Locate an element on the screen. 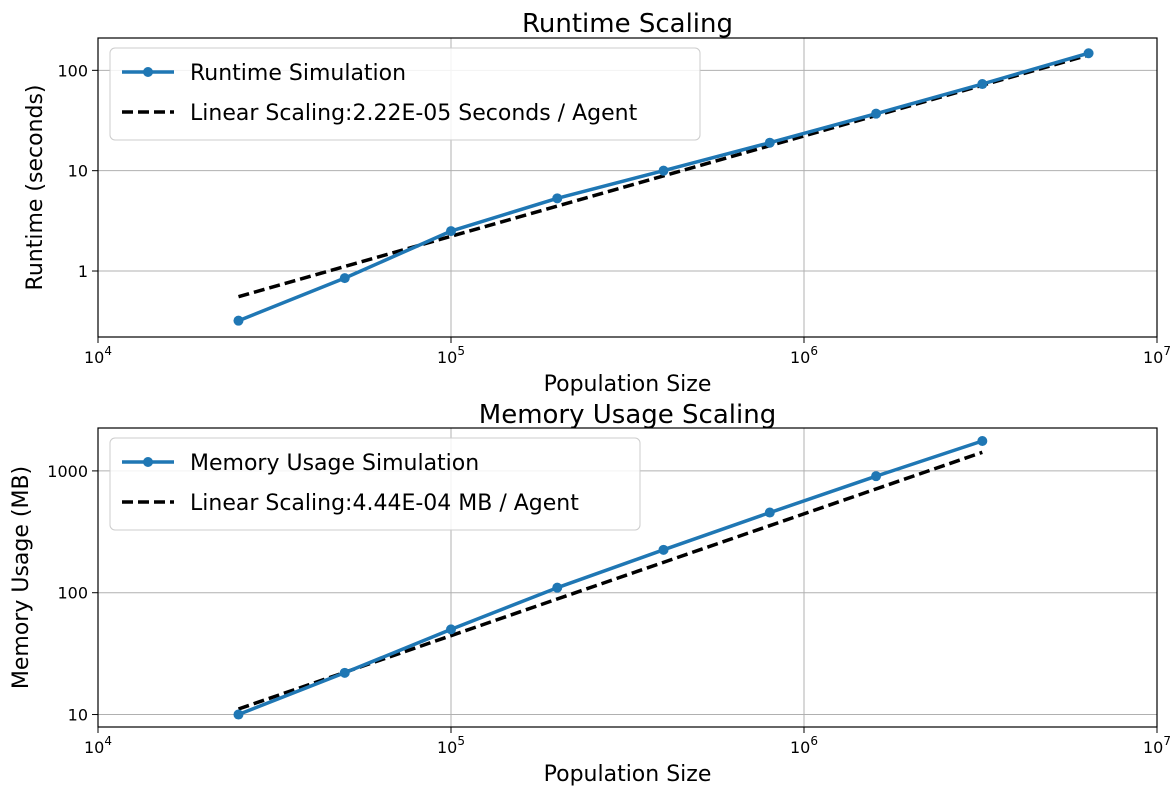  legend-label: Memory Usage Simulation is located at coordinates (334, 463).